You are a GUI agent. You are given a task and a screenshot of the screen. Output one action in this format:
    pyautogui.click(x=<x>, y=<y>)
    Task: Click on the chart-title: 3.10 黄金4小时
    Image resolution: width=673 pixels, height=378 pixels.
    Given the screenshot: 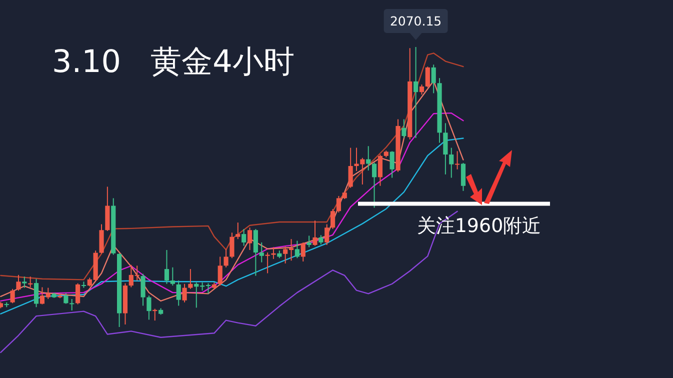 What is the action you would take?
    pyautogui.click(x=173, y=62)
    